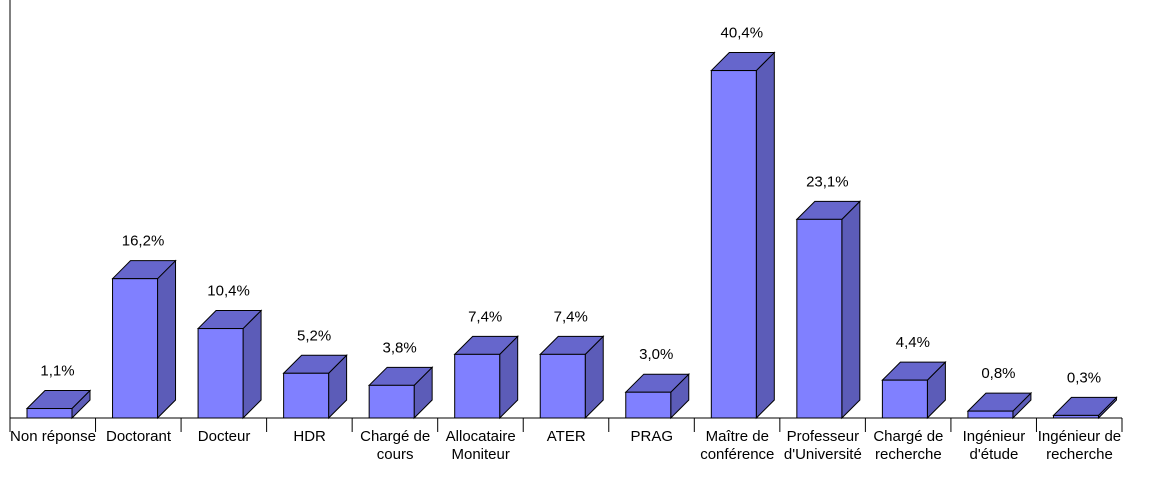 Image resolution: width=1162 pixels, height=490 pixels. What do you see at coordinates (566, 436) in the screenshot?
I see `x-tick-label: ATER` at bounding box center [566, 436].